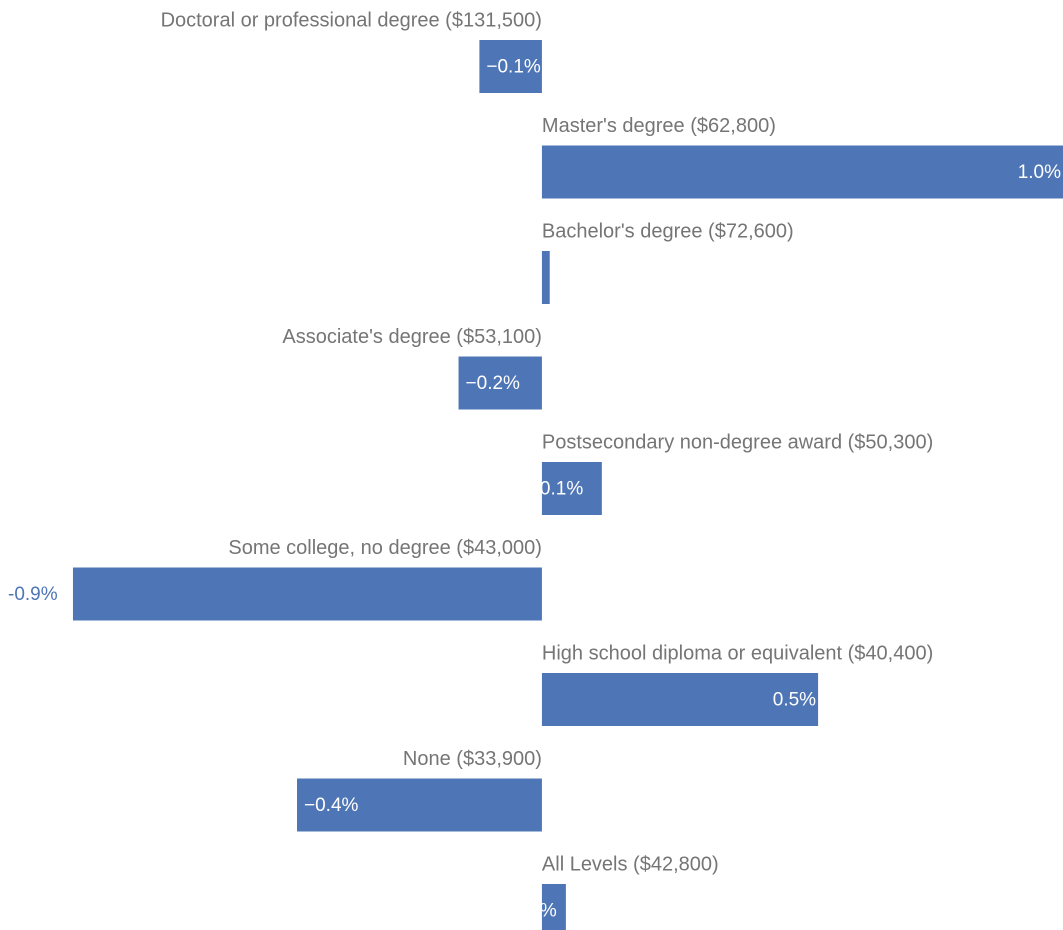 This screenshot has height=930, width=1063. What do you see at coordinates (659, 126) in the screenshot?
I see `category-label: Master's degree ($62,800)` at bounding box center [659, 126].